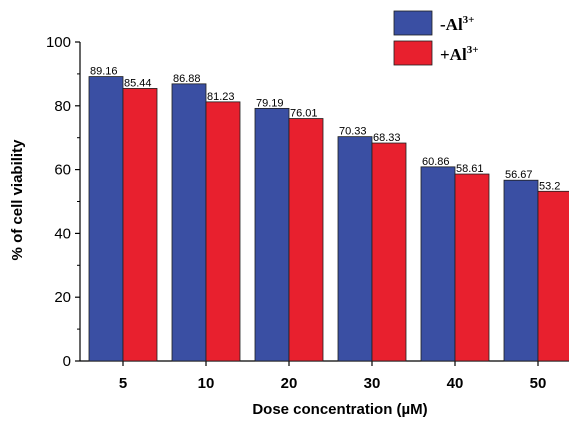  What do you see at coordinates (138, 83) in the screenshot?
I see `bar-value-label: 85.44` at bounding box center [138, 83].